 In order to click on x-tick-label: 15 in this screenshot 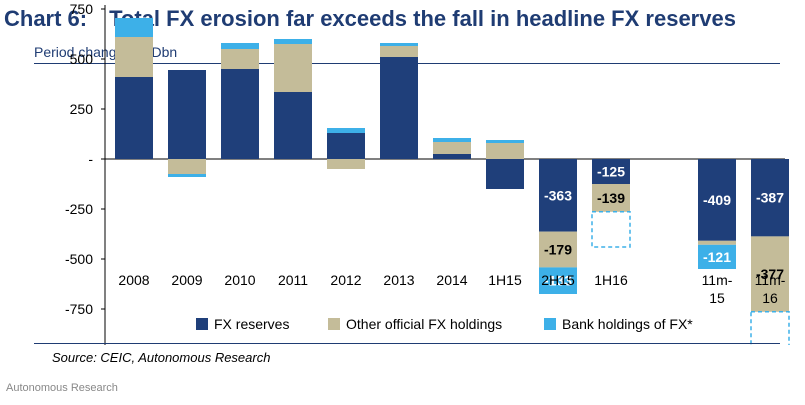, I will do `click(717, 298)`.